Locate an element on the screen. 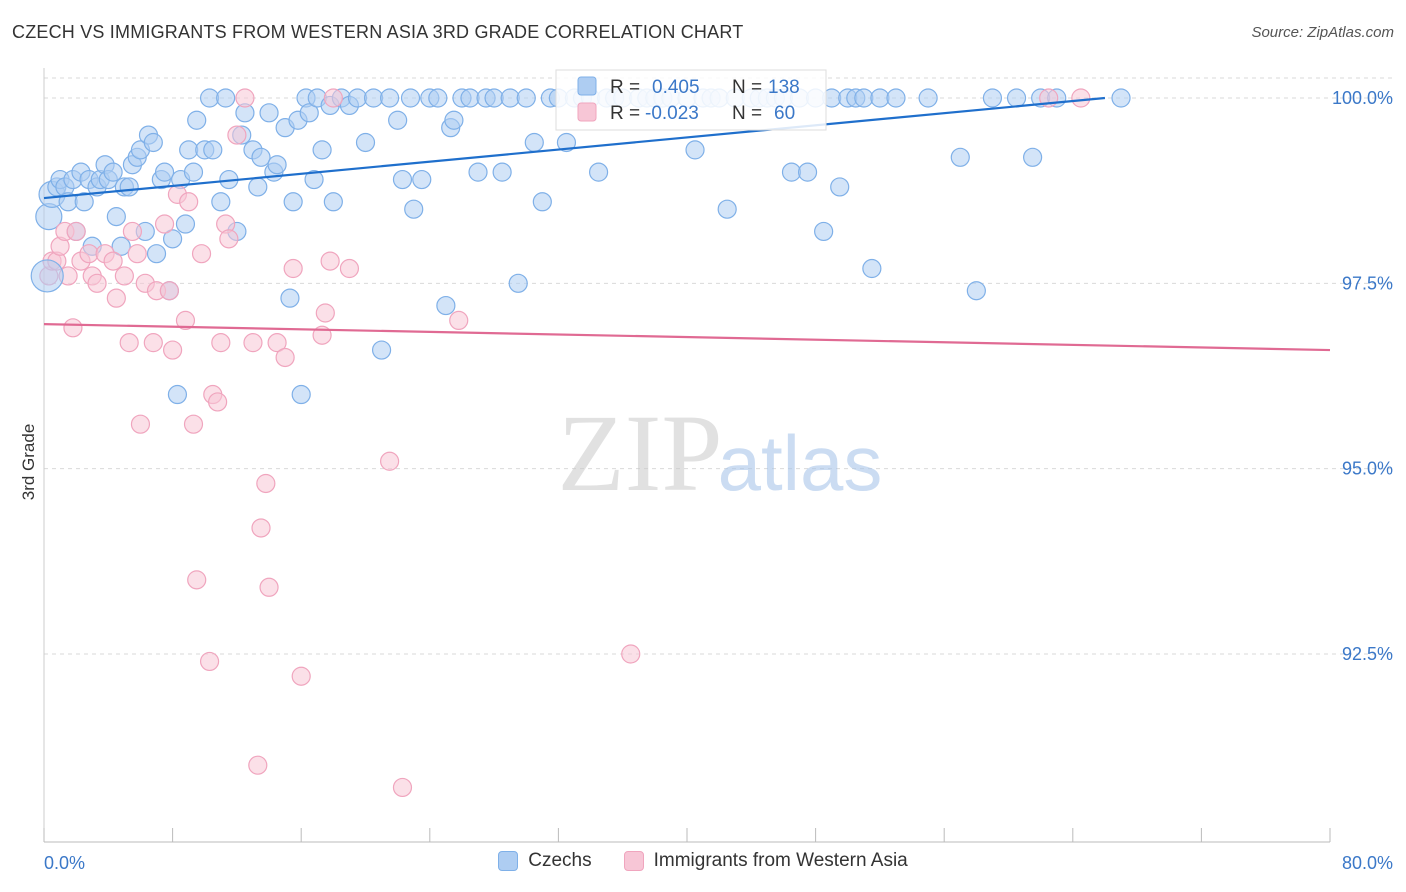  series-legend: Czechs Immigrants from Western Asia is located at coordinates (703, 861).